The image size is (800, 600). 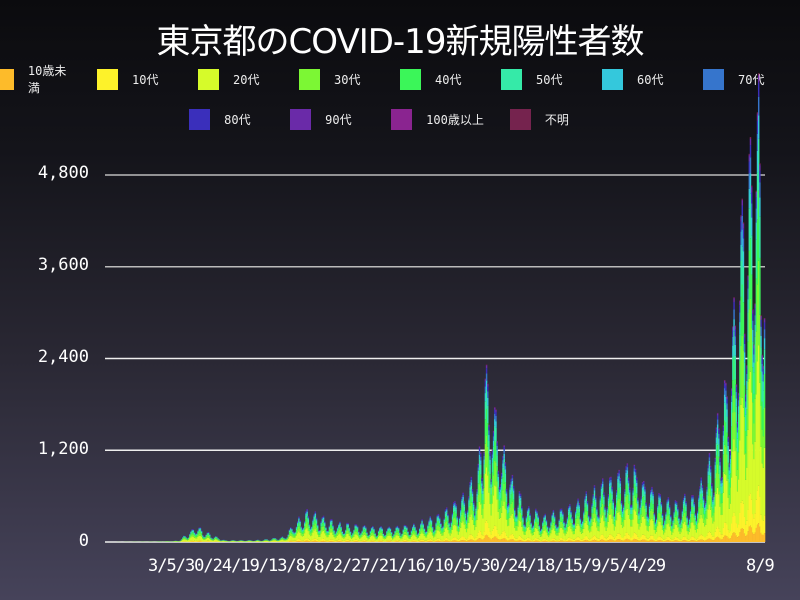 I want to click on legend-item: 70代, so click(x=751, y=79).